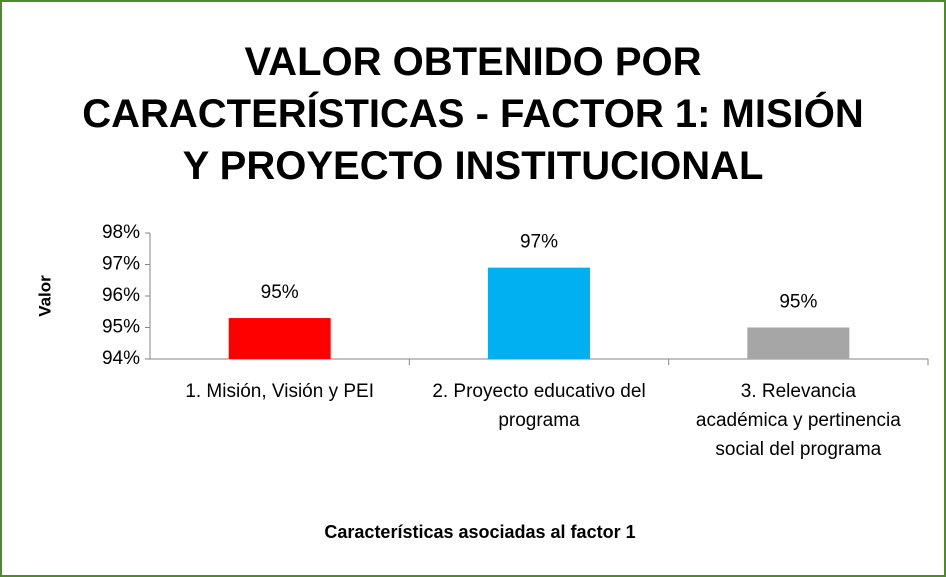  Describe the element at coordinates (539, 406) in the screenshot. I see `x-tick-label: 2. Proyecto educativo del programa` at that location.